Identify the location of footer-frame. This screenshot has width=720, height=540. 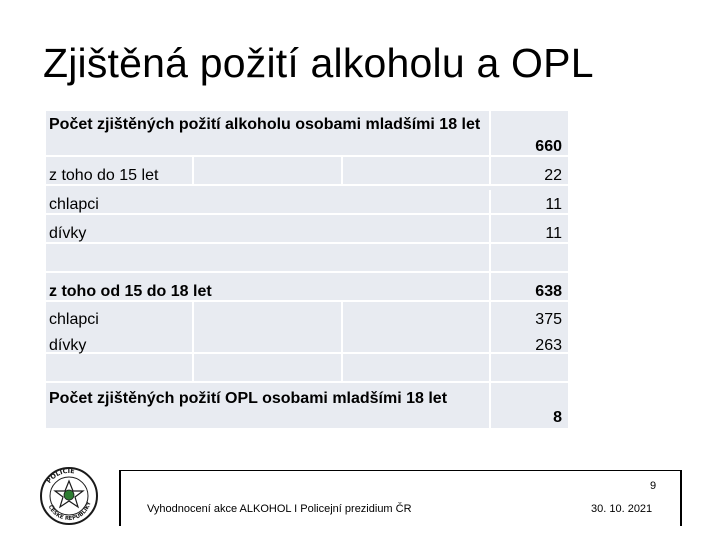
(400, 498).